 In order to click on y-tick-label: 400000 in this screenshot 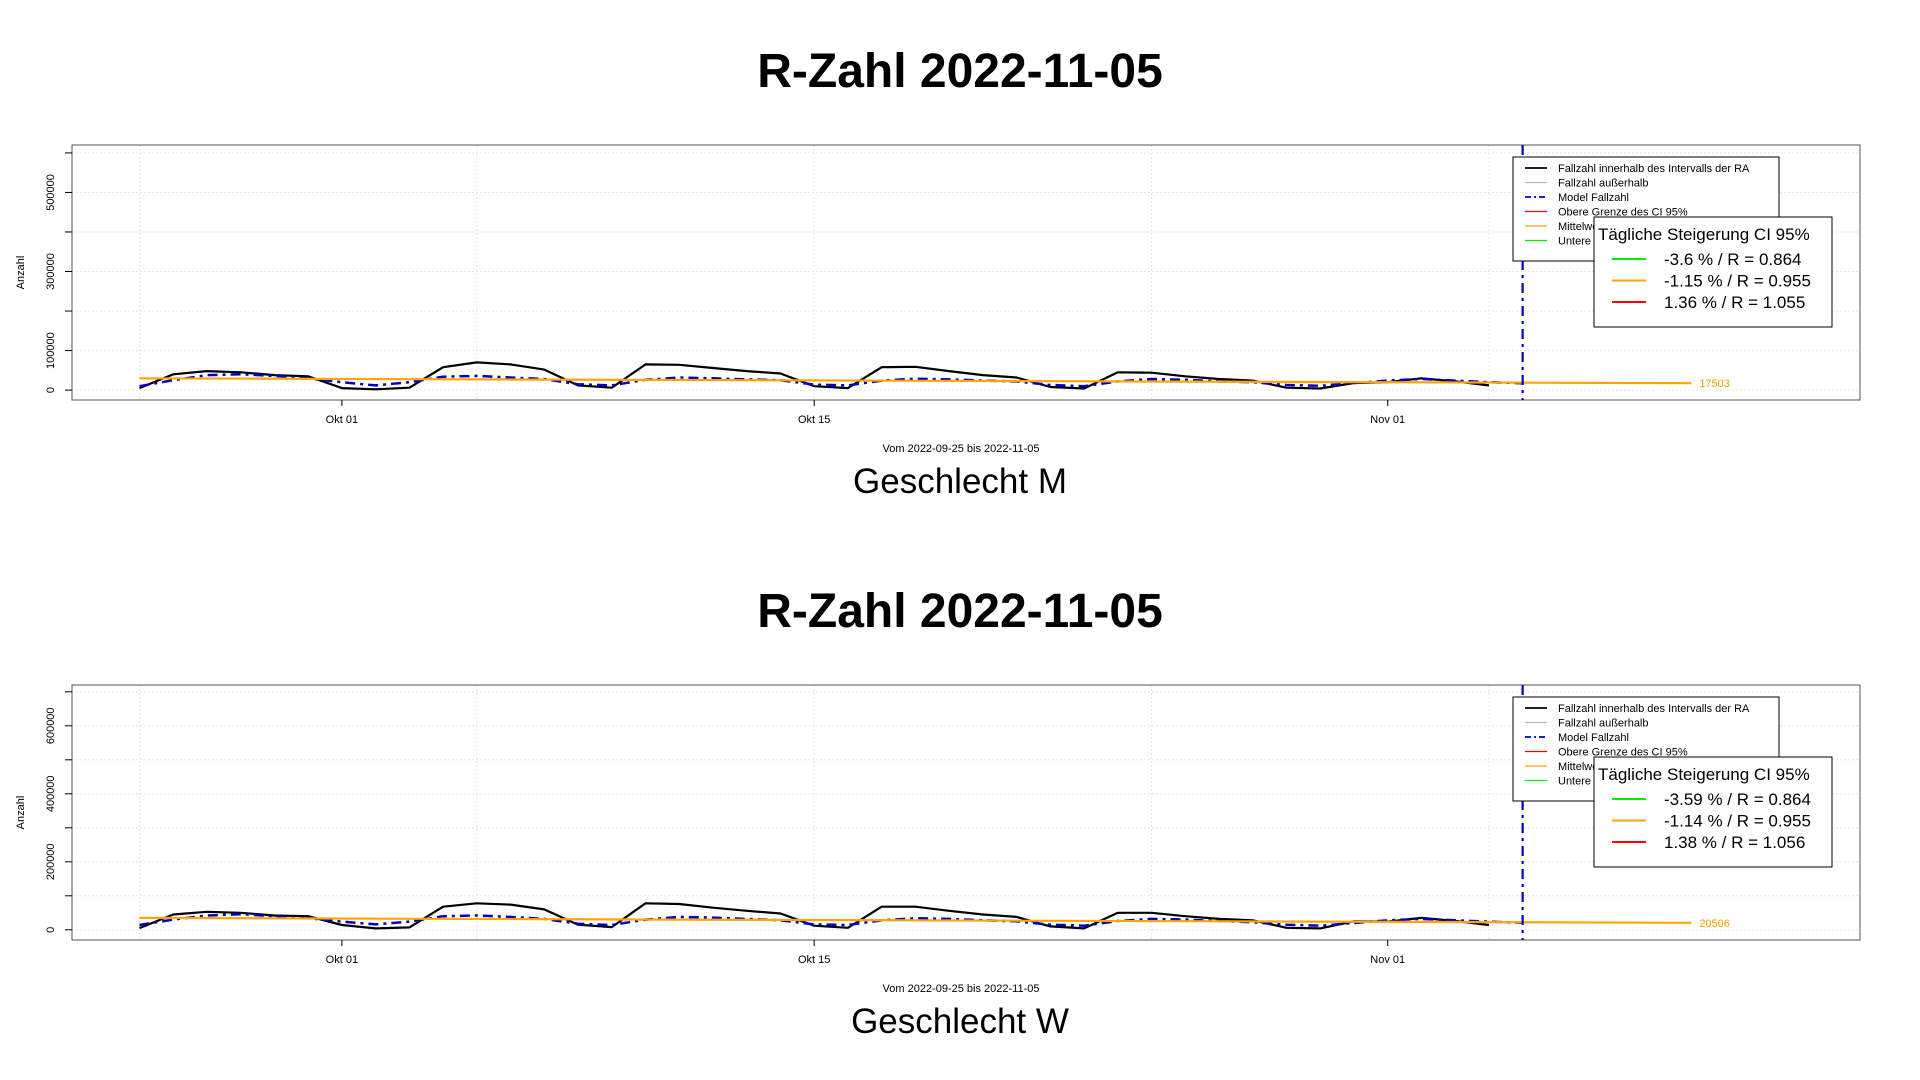, I will do `click(51, 793)`.